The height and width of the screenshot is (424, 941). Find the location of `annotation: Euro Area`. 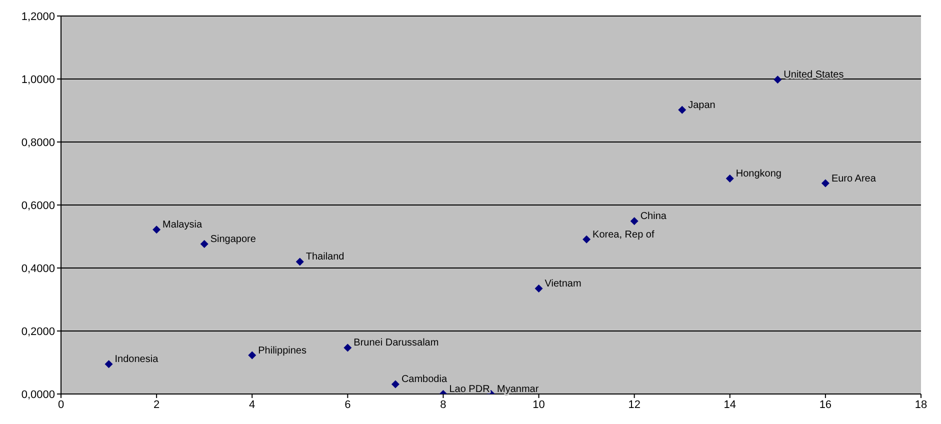

annotation: Euro Area is located at coordinates (853, 178).